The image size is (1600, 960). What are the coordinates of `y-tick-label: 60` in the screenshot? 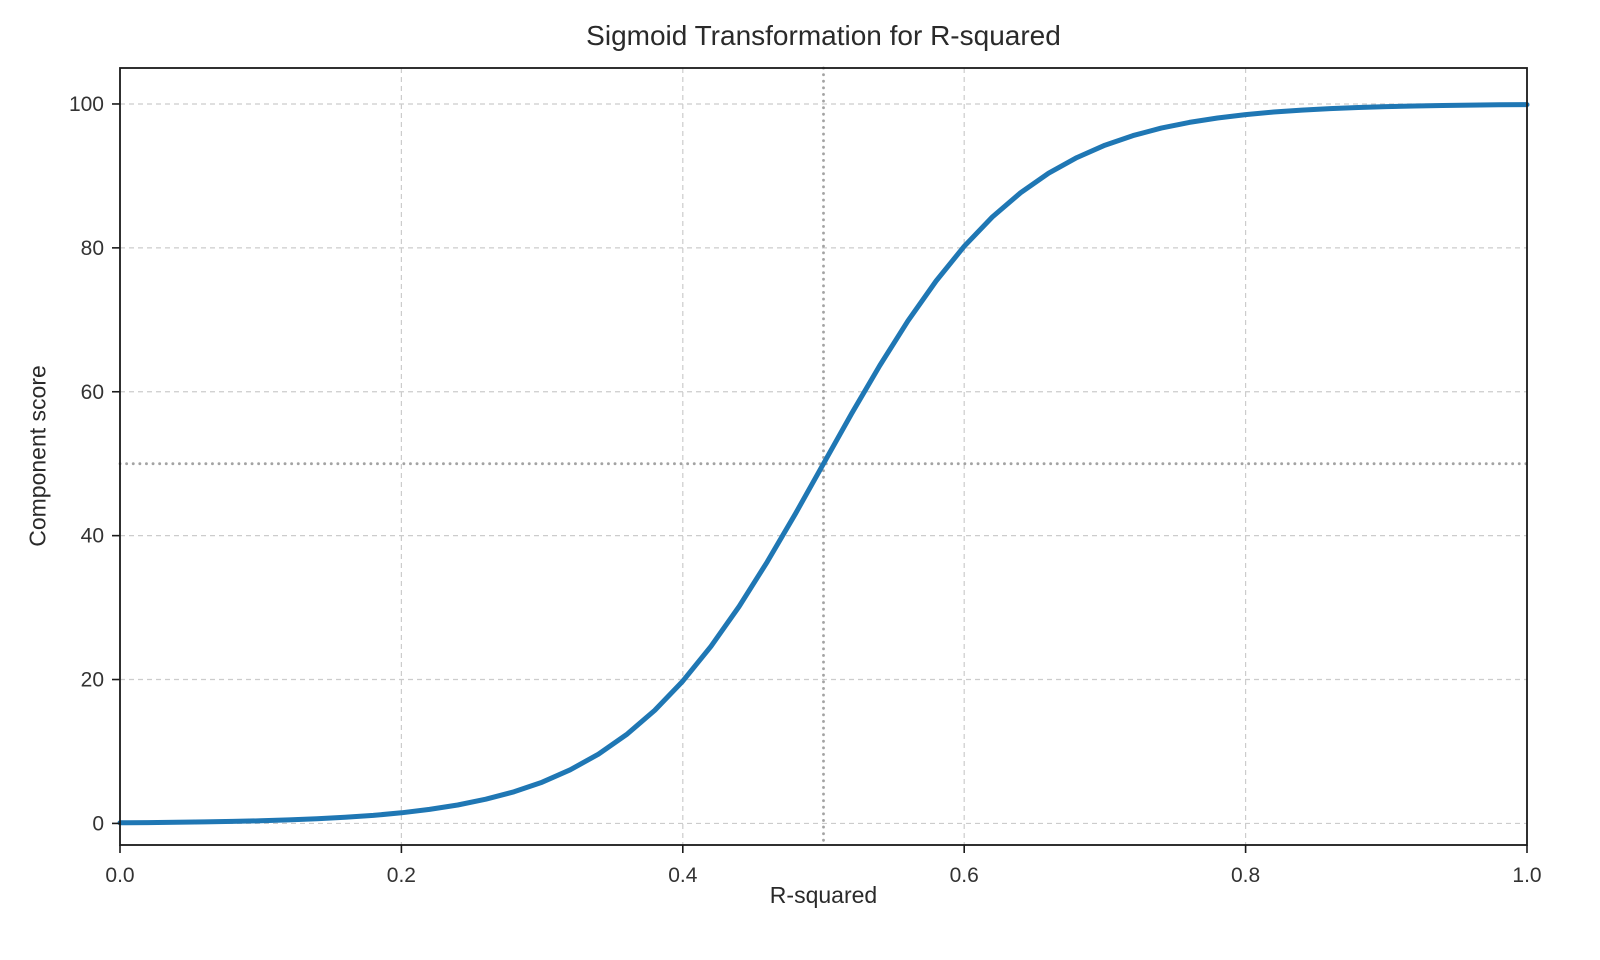 It's located at (92, 392).